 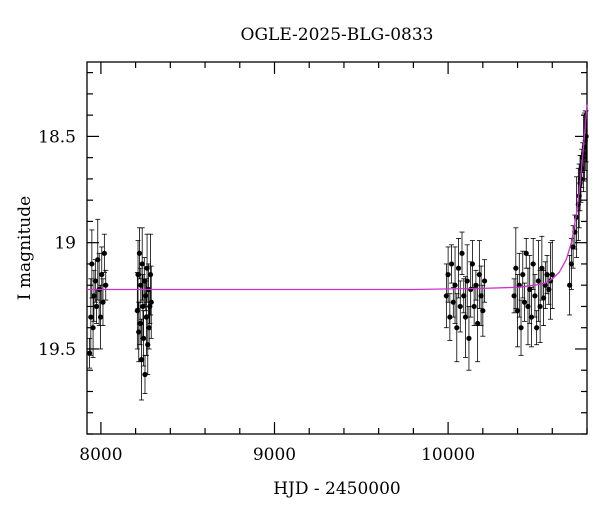 I want to click on x-tick-label: 9000, so click(x=274, y=455).